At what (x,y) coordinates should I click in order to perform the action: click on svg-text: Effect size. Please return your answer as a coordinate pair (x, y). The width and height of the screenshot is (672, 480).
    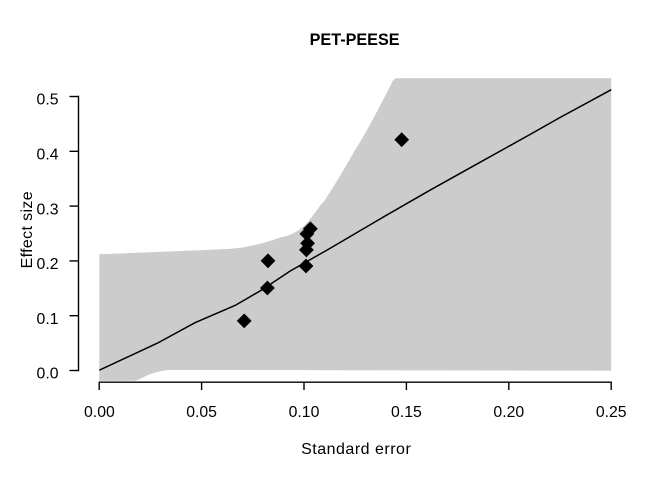
    Looking at the image, I should click on (27, 229).